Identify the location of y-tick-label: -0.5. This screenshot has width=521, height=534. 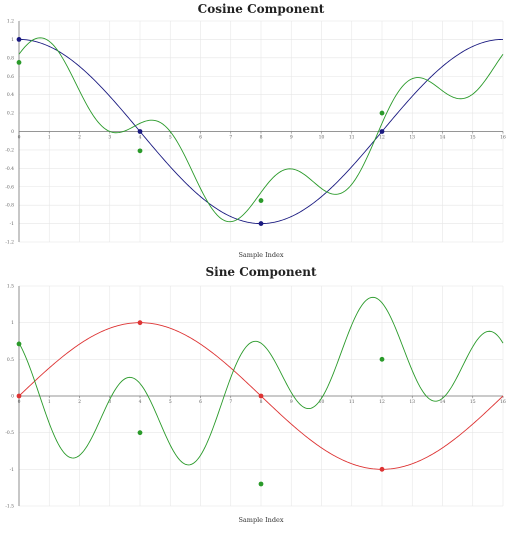
(9, 433).